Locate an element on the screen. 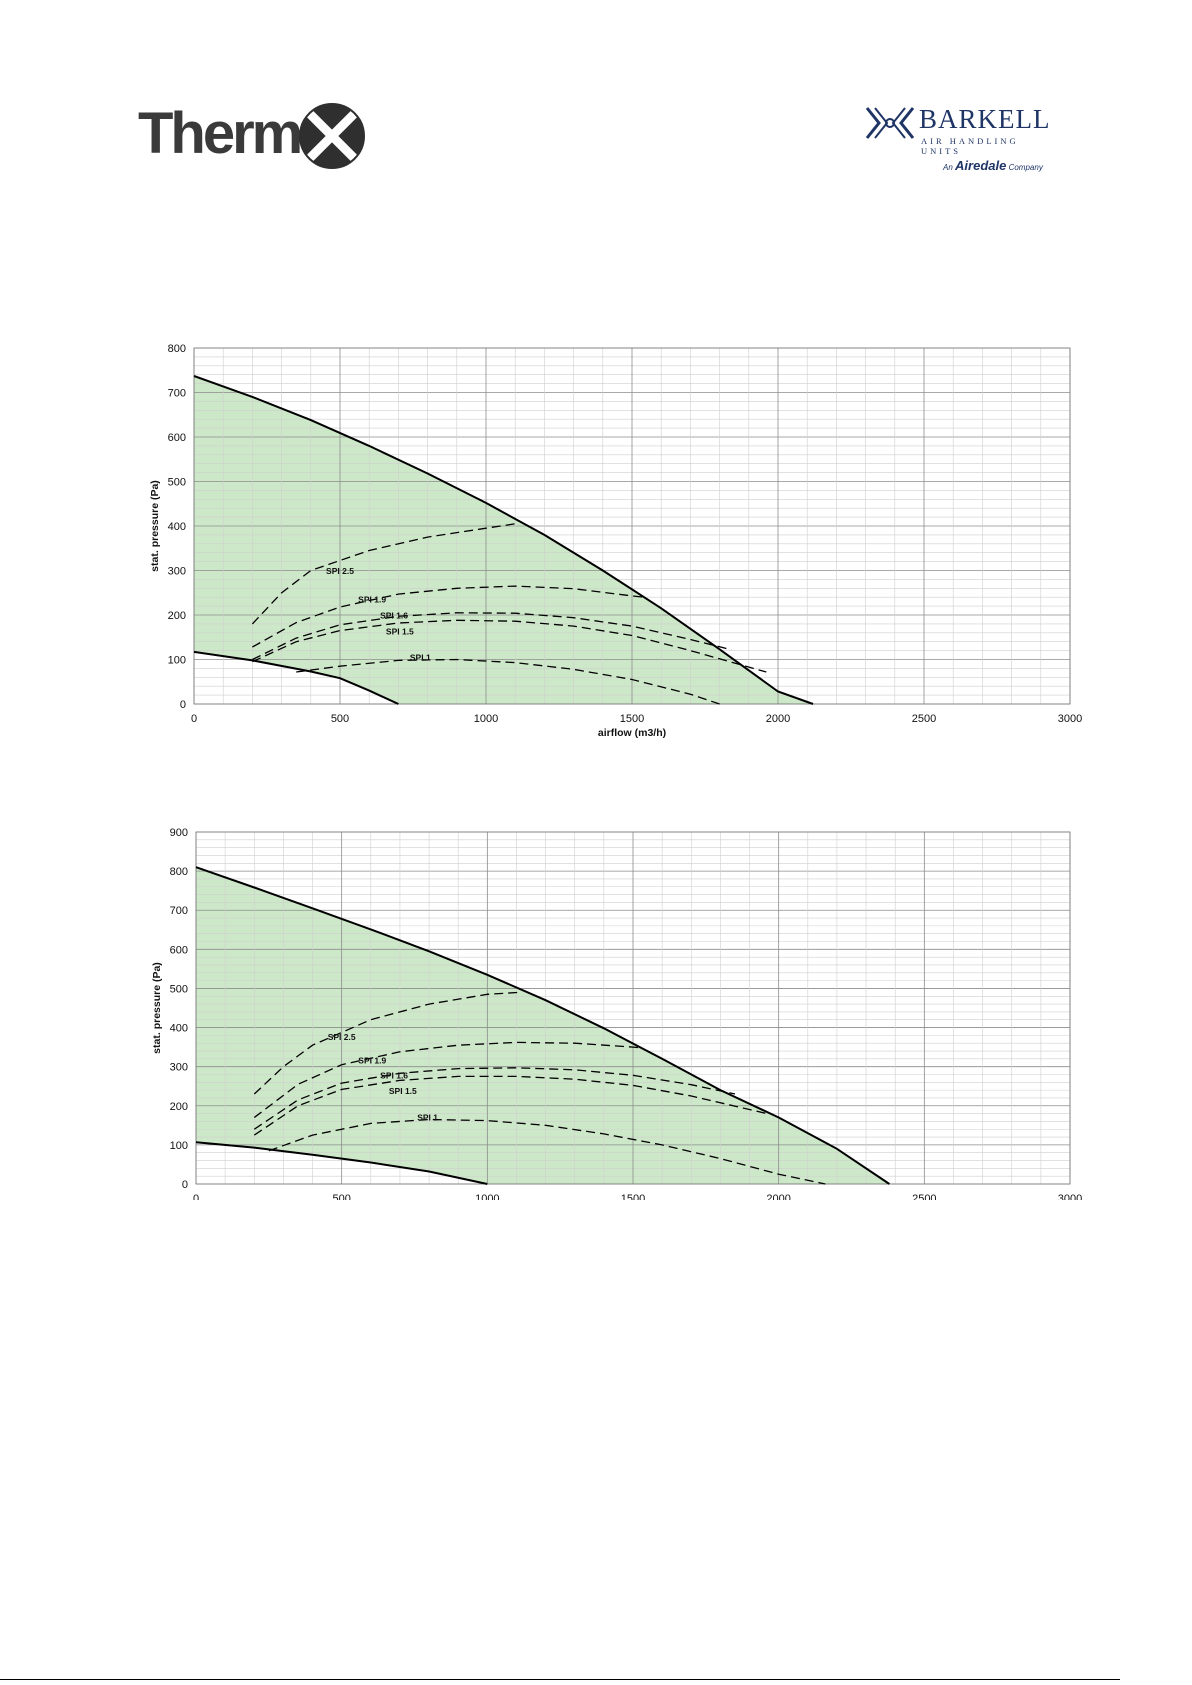 The height and width of the screenshot is (1685, 1192). thermx-logo: Therm is located at coordinates (253, 136).